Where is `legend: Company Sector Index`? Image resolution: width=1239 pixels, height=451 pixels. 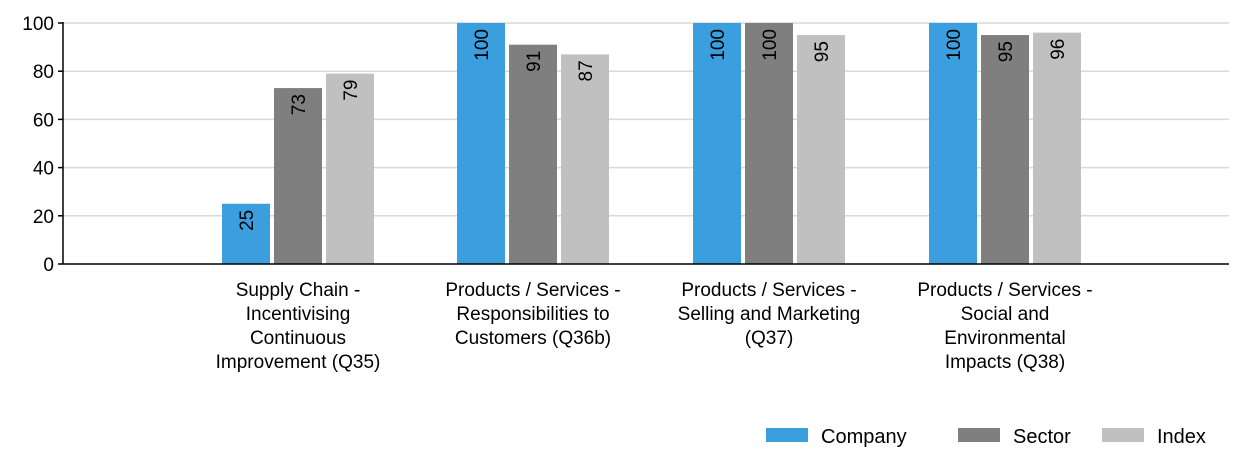
legend: Company Sector Index is located at coordinates (986, 437).